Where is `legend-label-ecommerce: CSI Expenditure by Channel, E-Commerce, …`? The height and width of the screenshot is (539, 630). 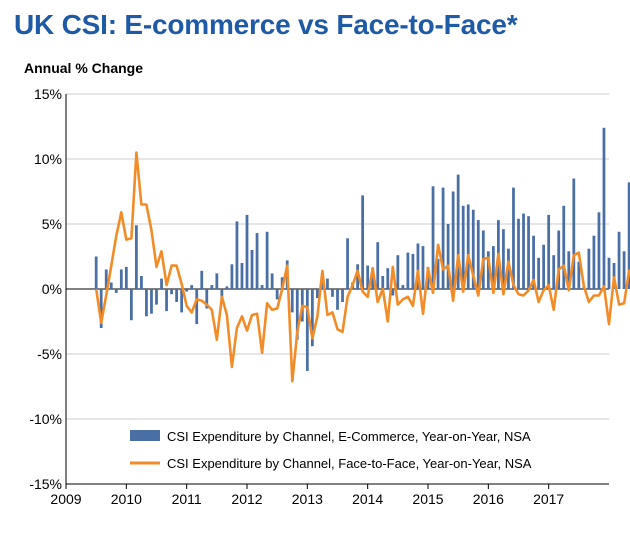 legend-label-ecommerce: CSI Expenditure by Channel, E-Commerce, … is located at coordinates (349, 436).